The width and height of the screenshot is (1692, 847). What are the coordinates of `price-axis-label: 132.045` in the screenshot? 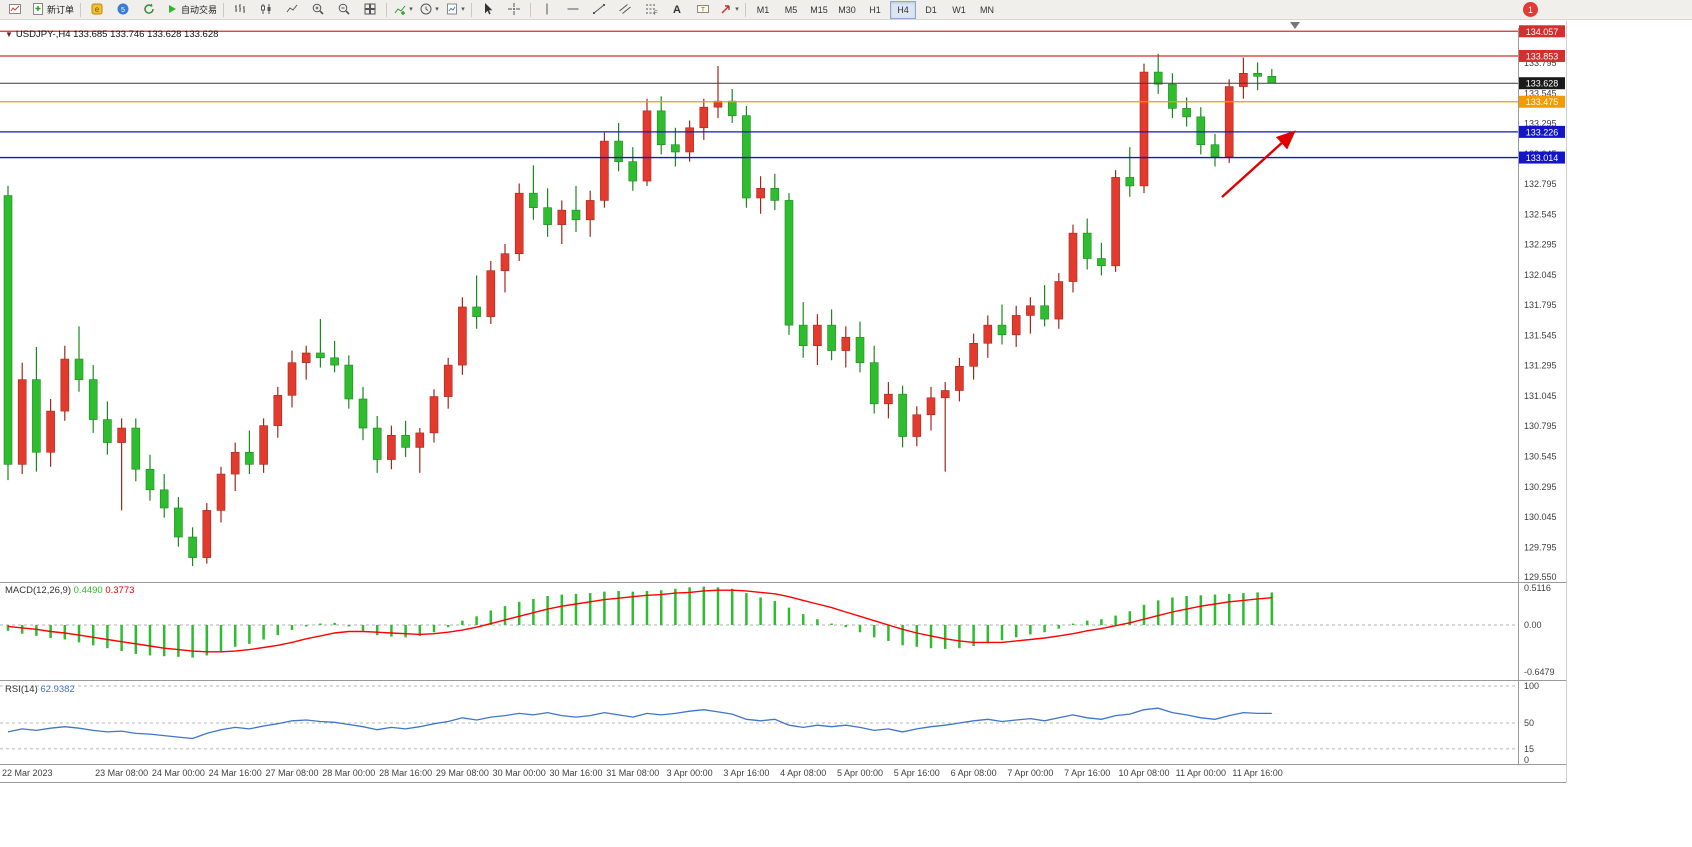 It's located at (1540, 275).